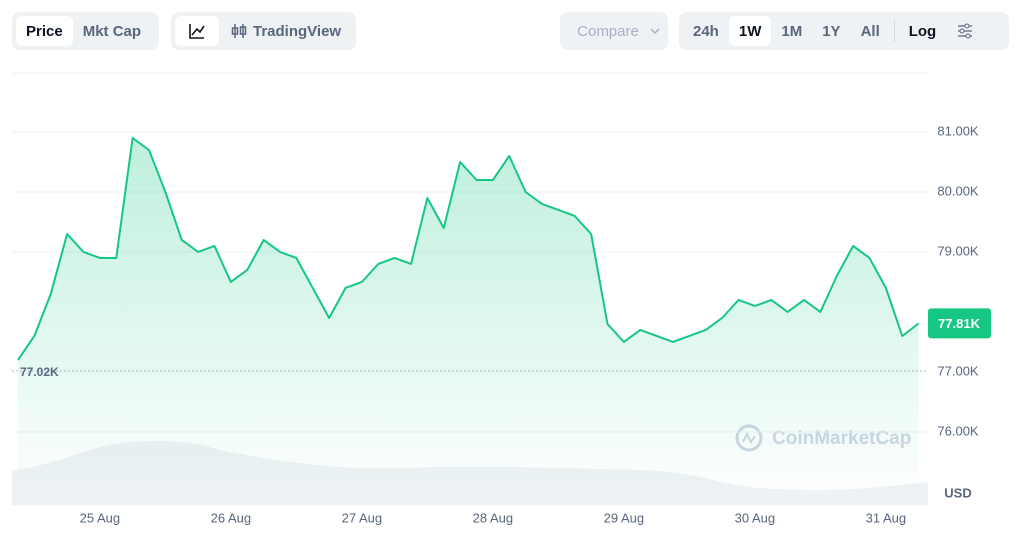 Image resolution: width=1024 pixels, height=534 pixels. I want to click on range-button: 1Y, so click(831, 31).